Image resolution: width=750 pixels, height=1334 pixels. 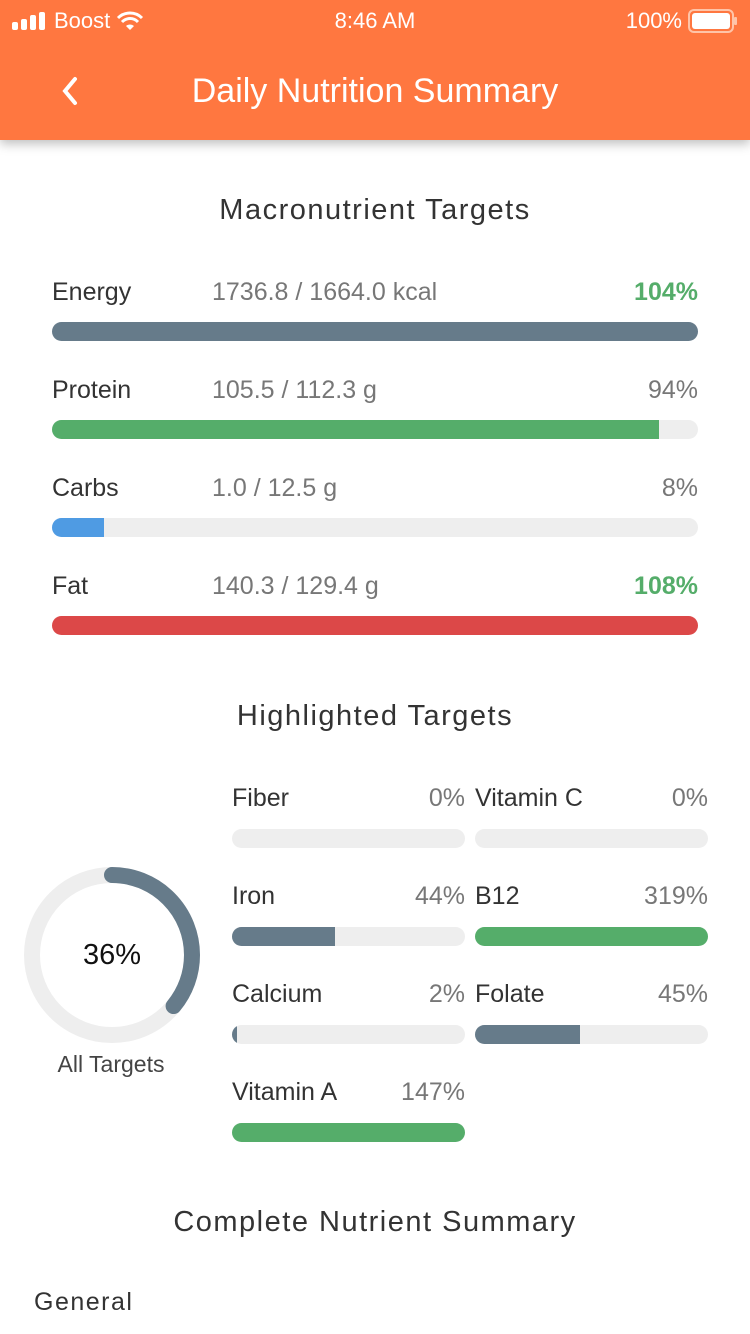 I want to click on macro-row-fat: Fat 140.3 / 129.4 g 108%, so click(x=375, y=612).